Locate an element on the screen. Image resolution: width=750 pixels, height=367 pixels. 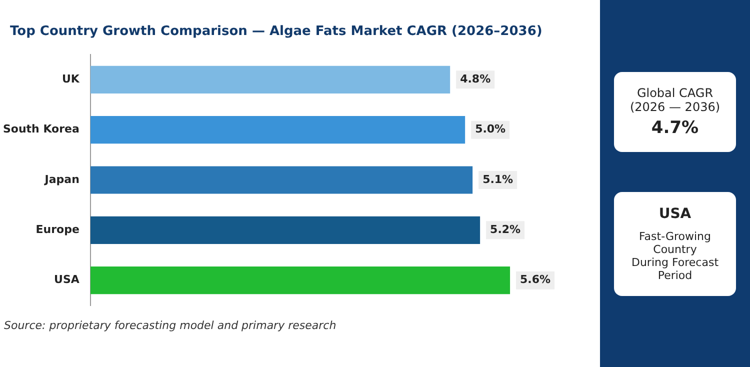
y-tick-label: South Korea is located at coordinates (41, 129).